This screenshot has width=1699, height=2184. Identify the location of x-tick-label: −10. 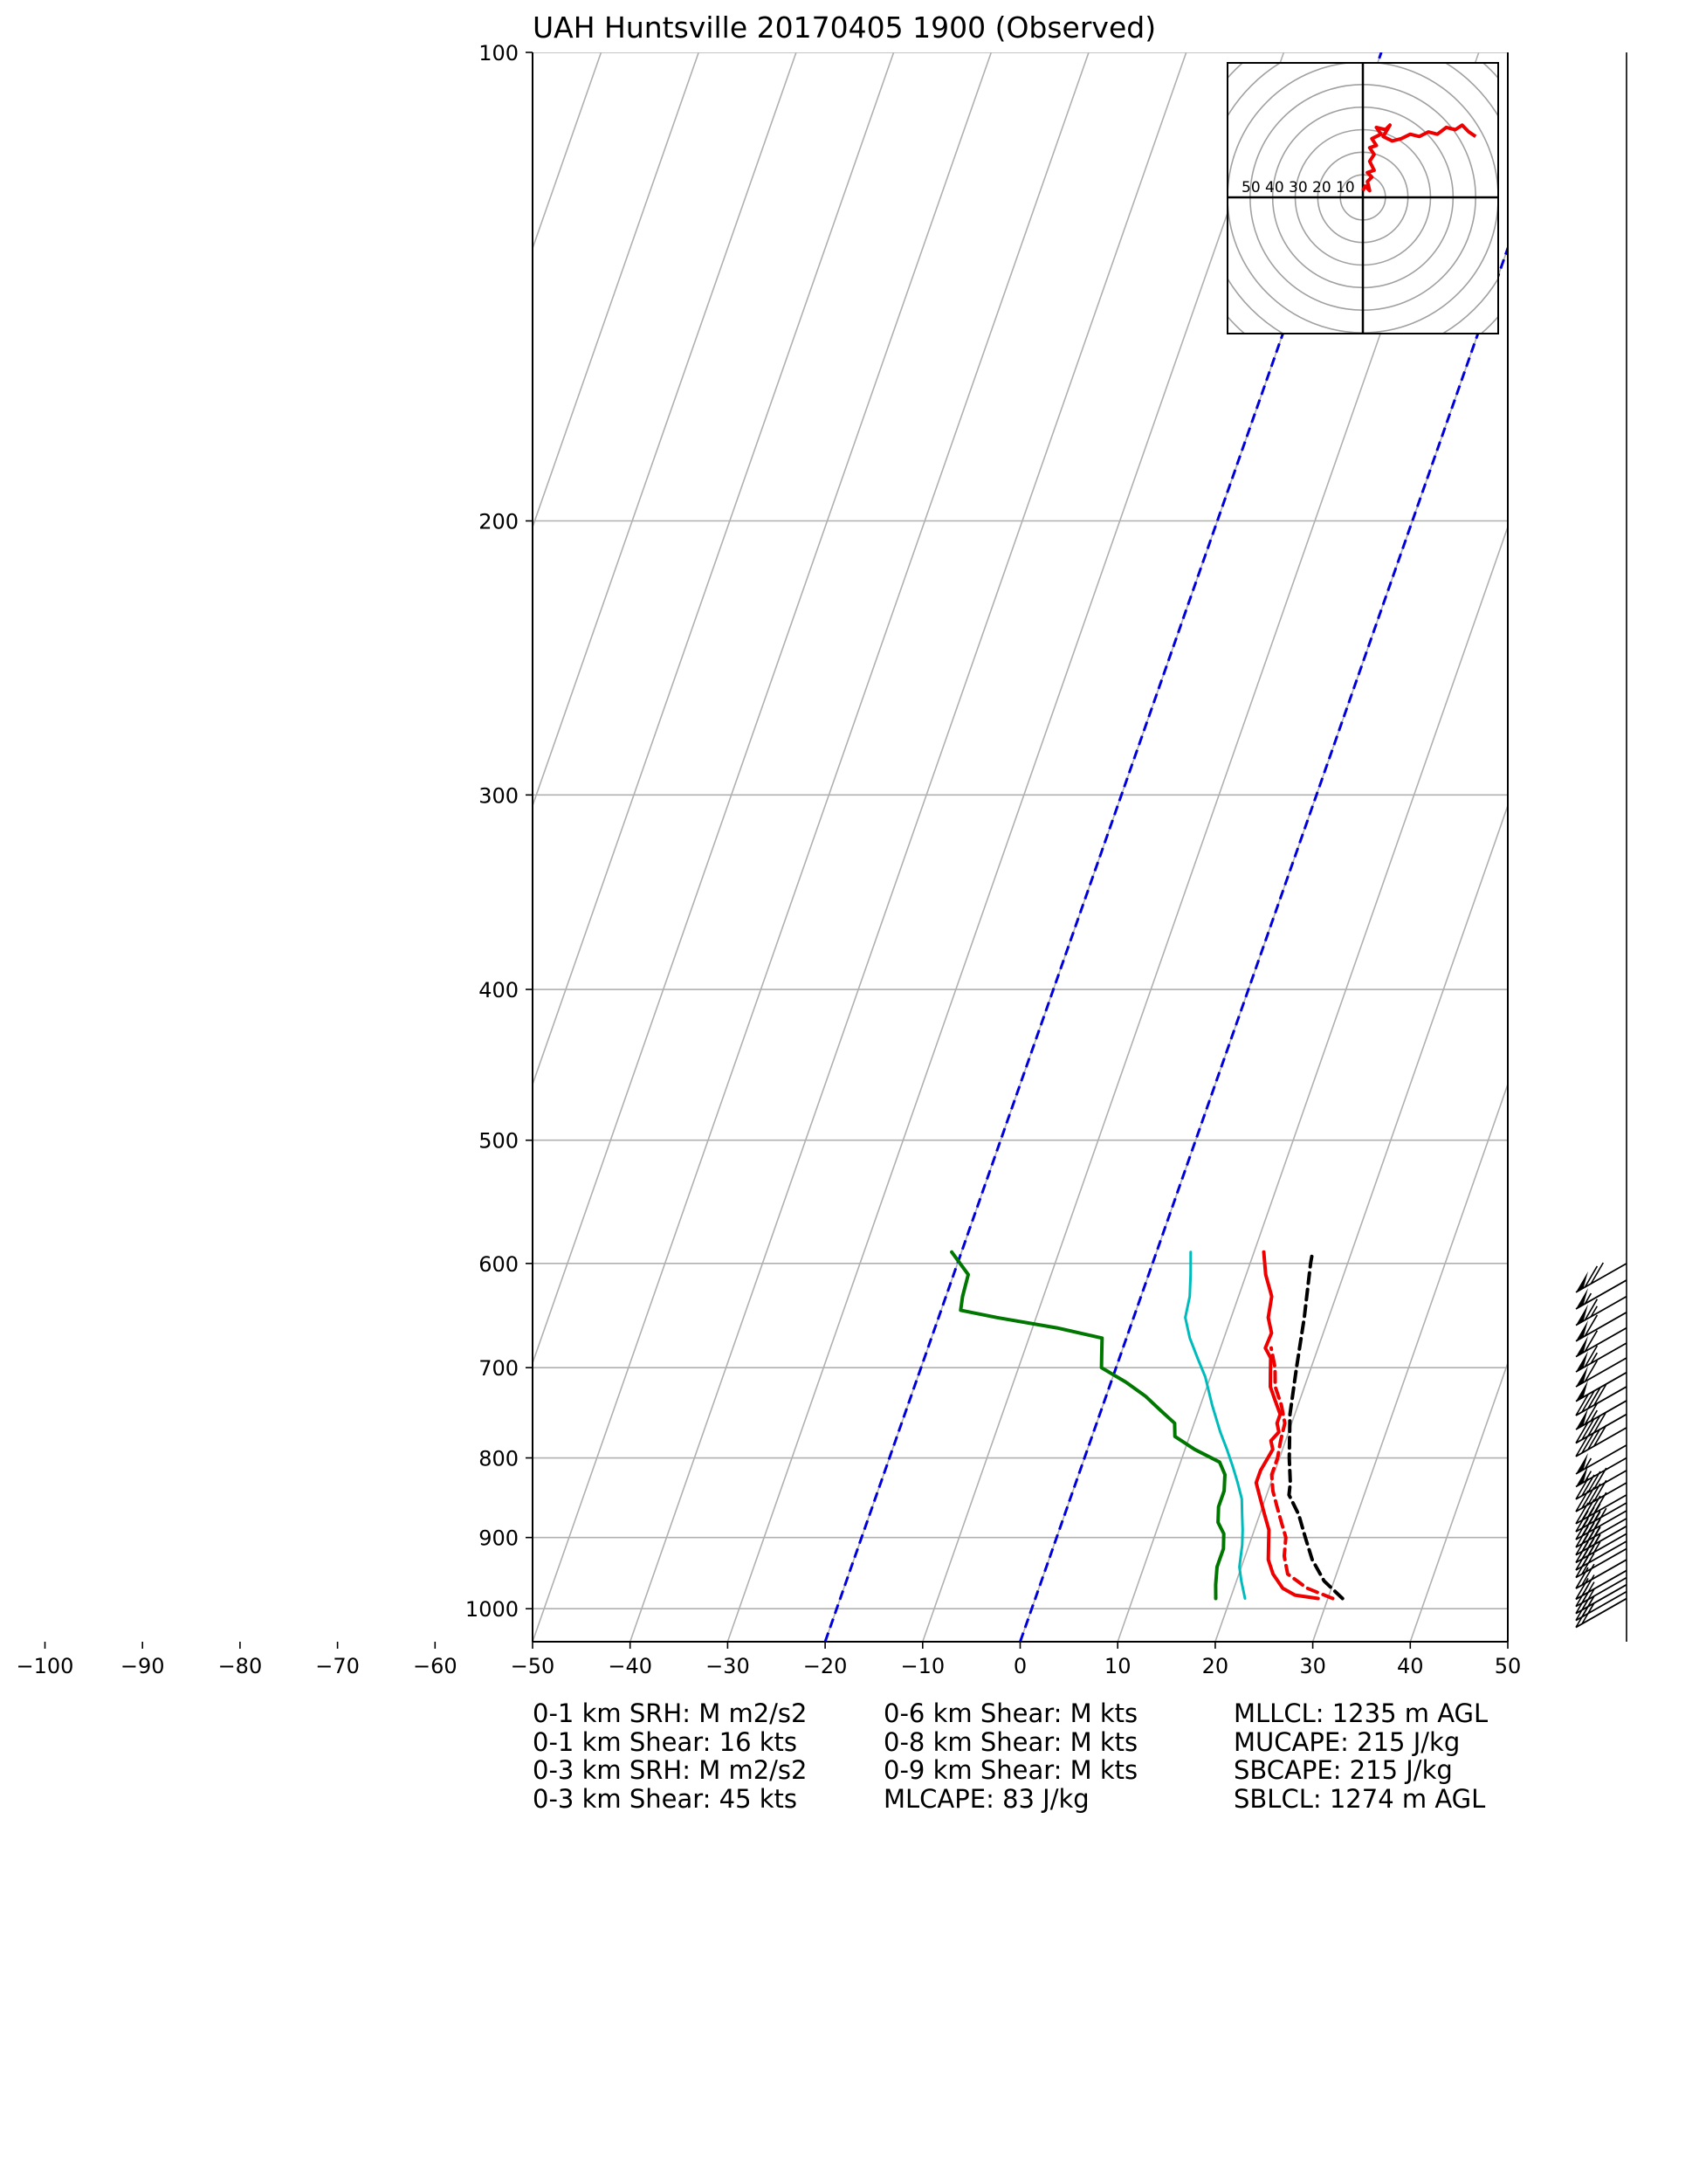
(922, 1666).